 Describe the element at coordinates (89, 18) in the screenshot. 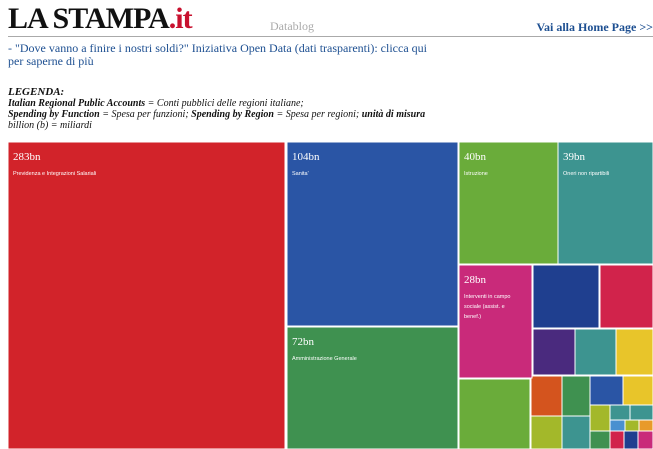

I see `logo-text: LA STAMPA` at that location.